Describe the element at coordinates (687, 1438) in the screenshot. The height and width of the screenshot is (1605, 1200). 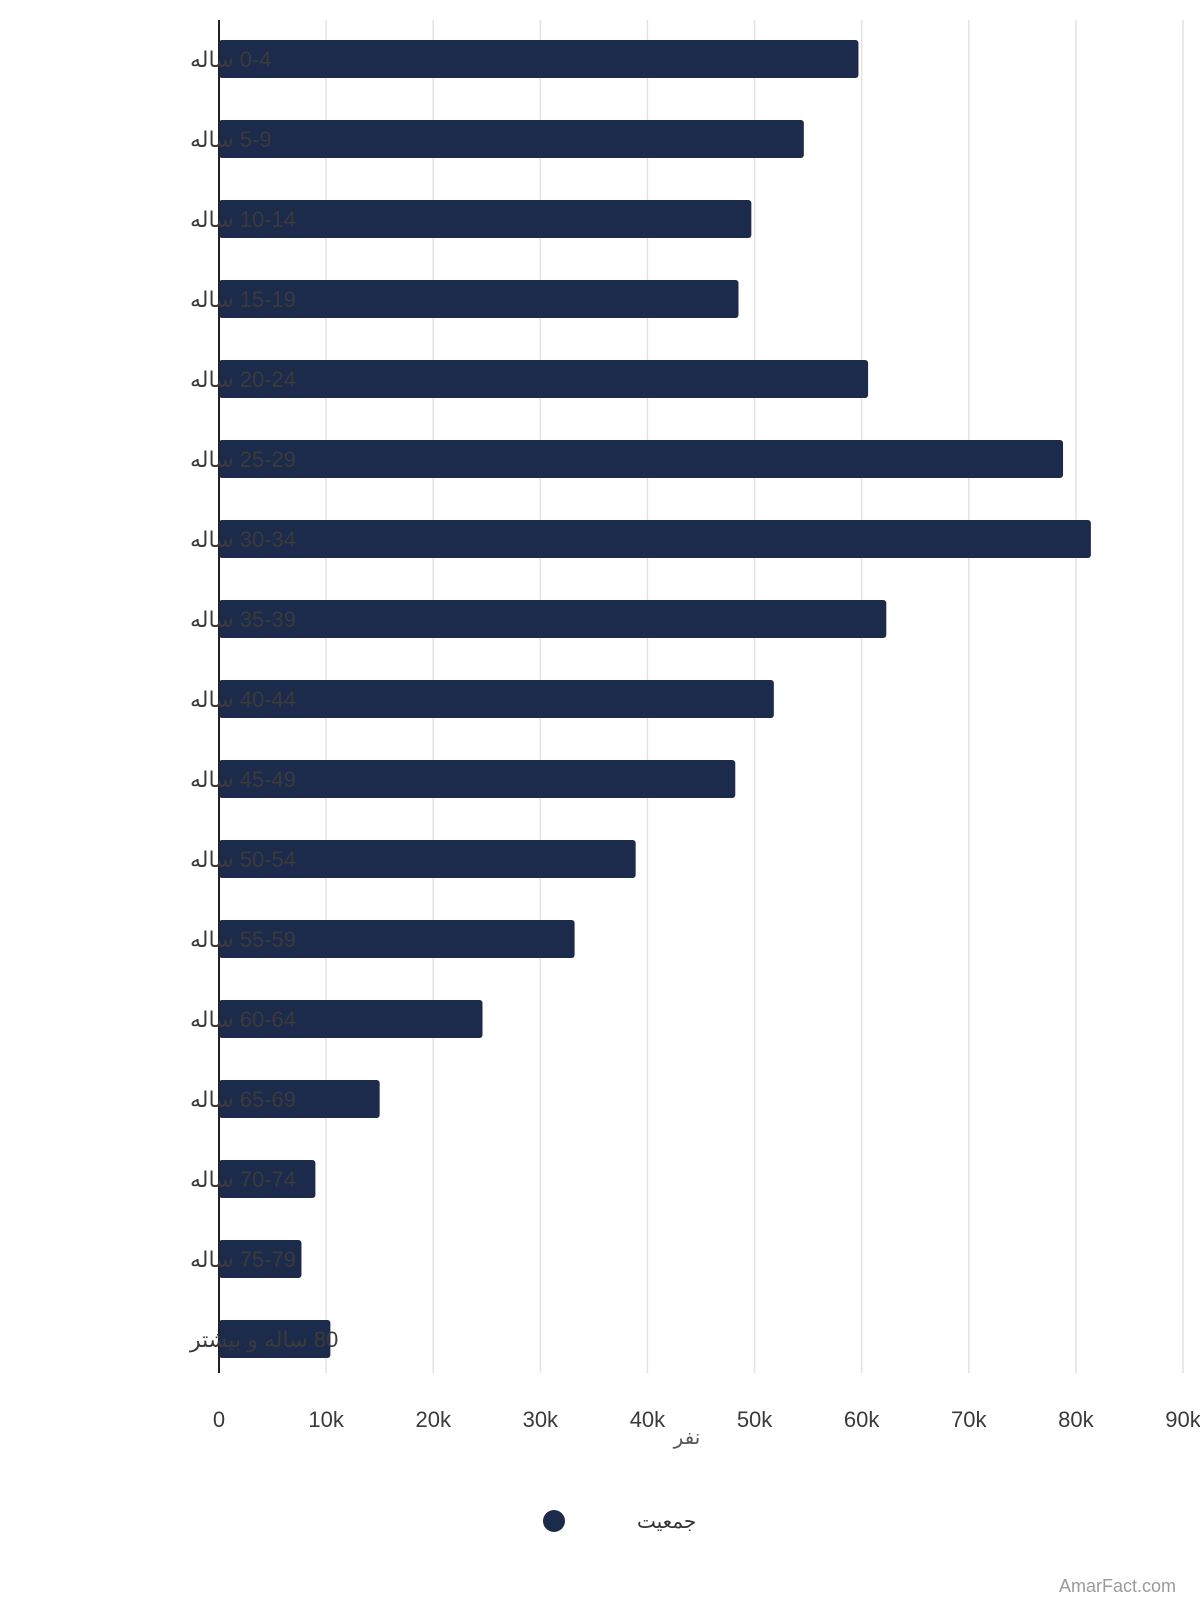
I see `x-axis-title: نفر` at that location.